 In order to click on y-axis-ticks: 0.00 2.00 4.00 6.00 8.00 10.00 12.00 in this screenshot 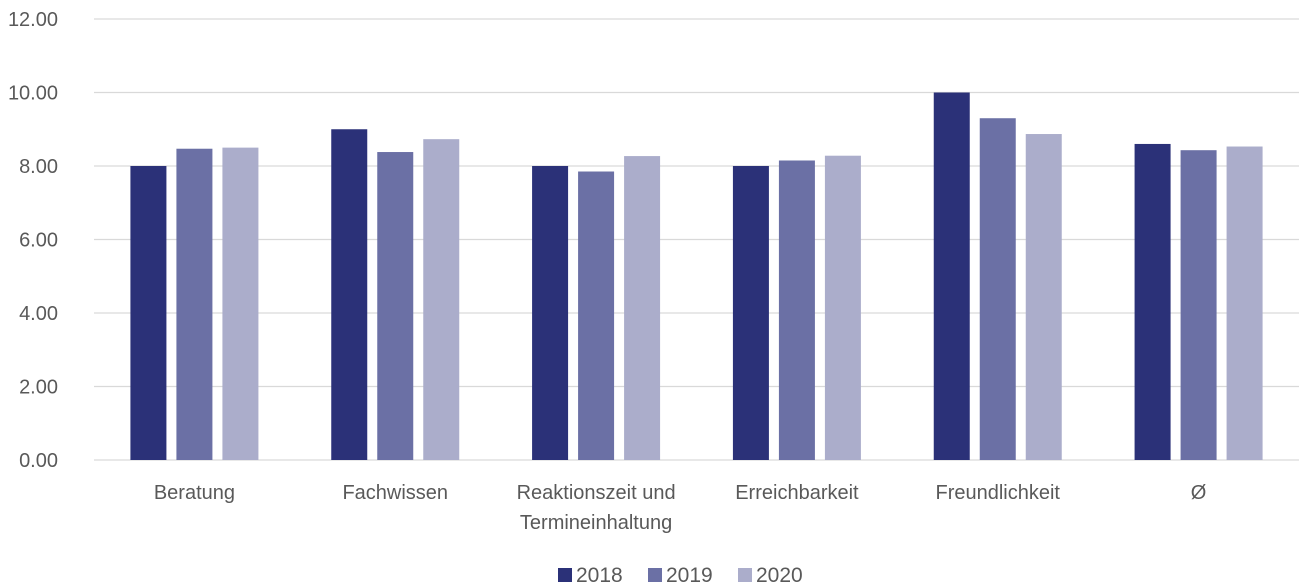, I will do `click(33, 240)`.